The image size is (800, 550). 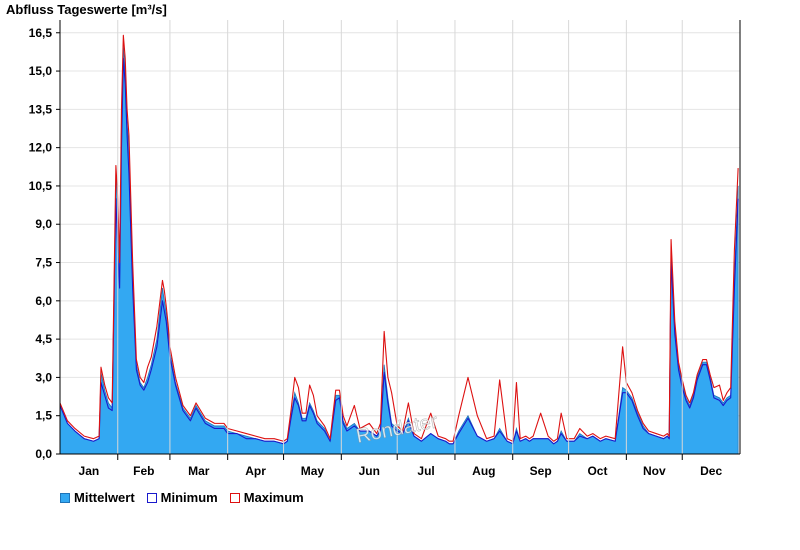 I want to click on x-tick-label: Oct, so click(x=597, y=471).